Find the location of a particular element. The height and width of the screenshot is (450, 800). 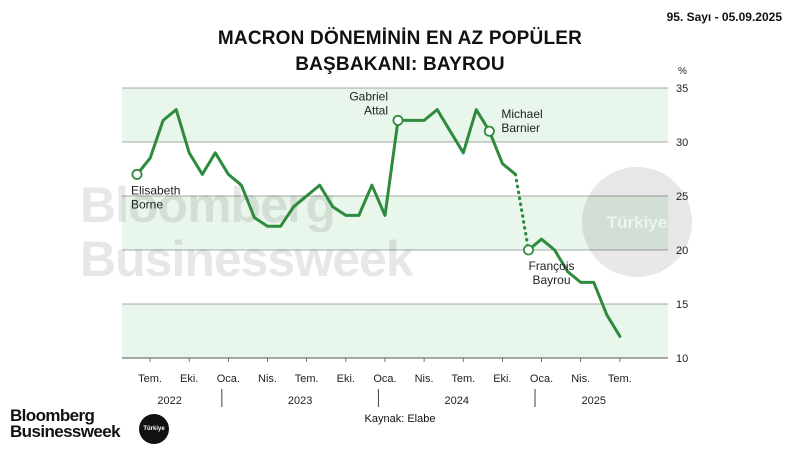

annotation-label-0-0: Elisabeth is located at coordinates (155, 190).